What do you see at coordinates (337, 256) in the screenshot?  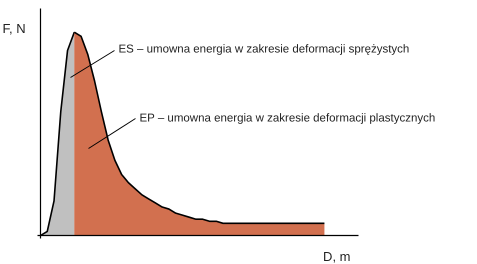 I see `x-axis-title: D, m` at bounding box center [337, 256].